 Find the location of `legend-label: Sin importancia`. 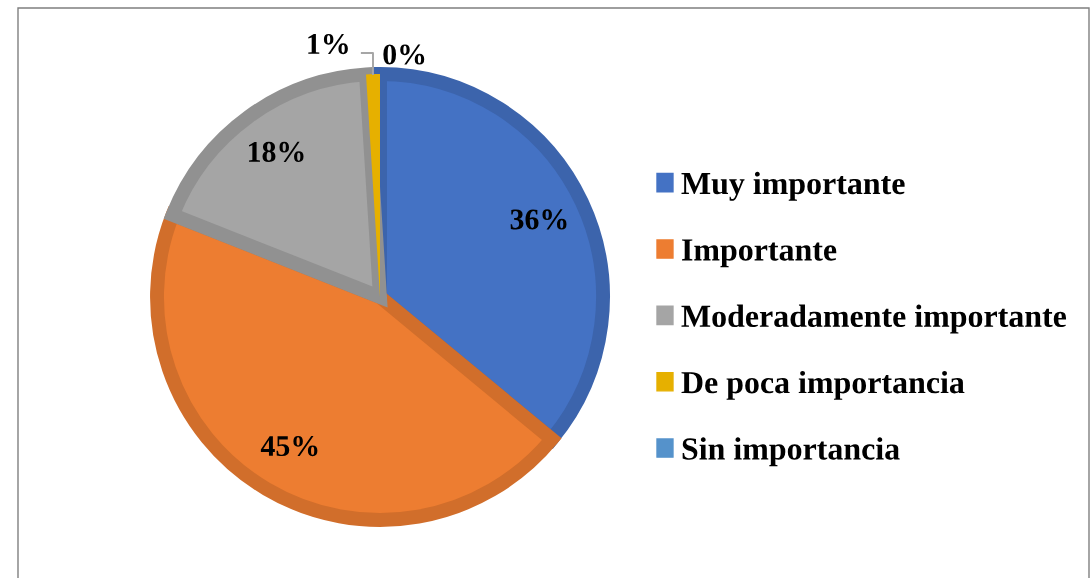

legend-label: Sin importancia is located at coordinates (791, 452).